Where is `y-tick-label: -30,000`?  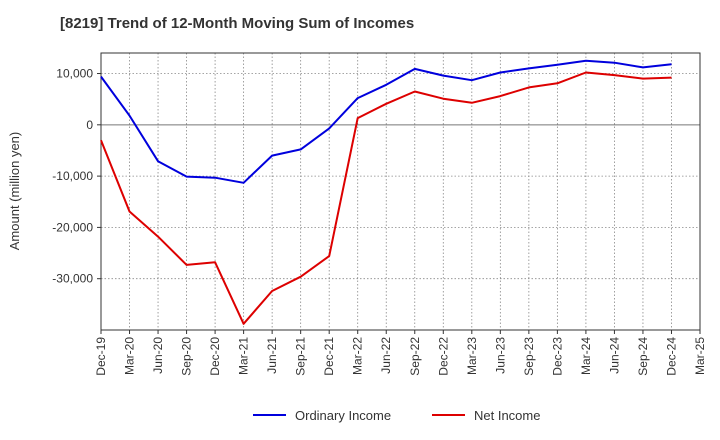
y-tick-label: -30,000 is located at coordinates (72, 279).